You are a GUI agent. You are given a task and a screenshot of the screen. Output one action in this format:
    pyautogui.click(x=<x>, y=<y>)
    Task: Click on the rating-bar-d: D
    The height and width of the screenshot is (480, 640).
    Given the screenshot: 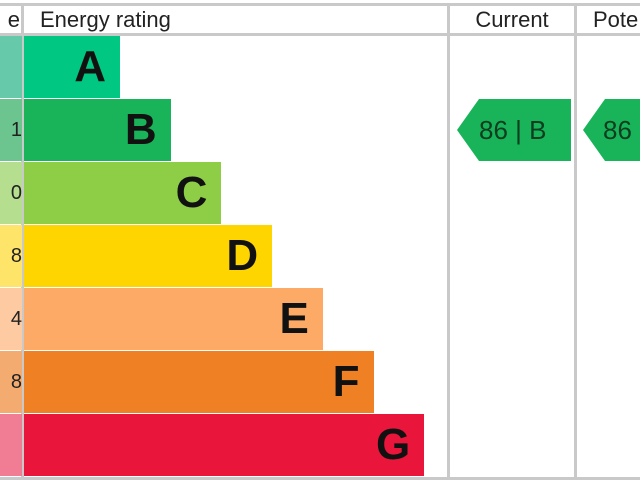 What is the action you would take?
    pyautogui.click(x=148, y=256)
    